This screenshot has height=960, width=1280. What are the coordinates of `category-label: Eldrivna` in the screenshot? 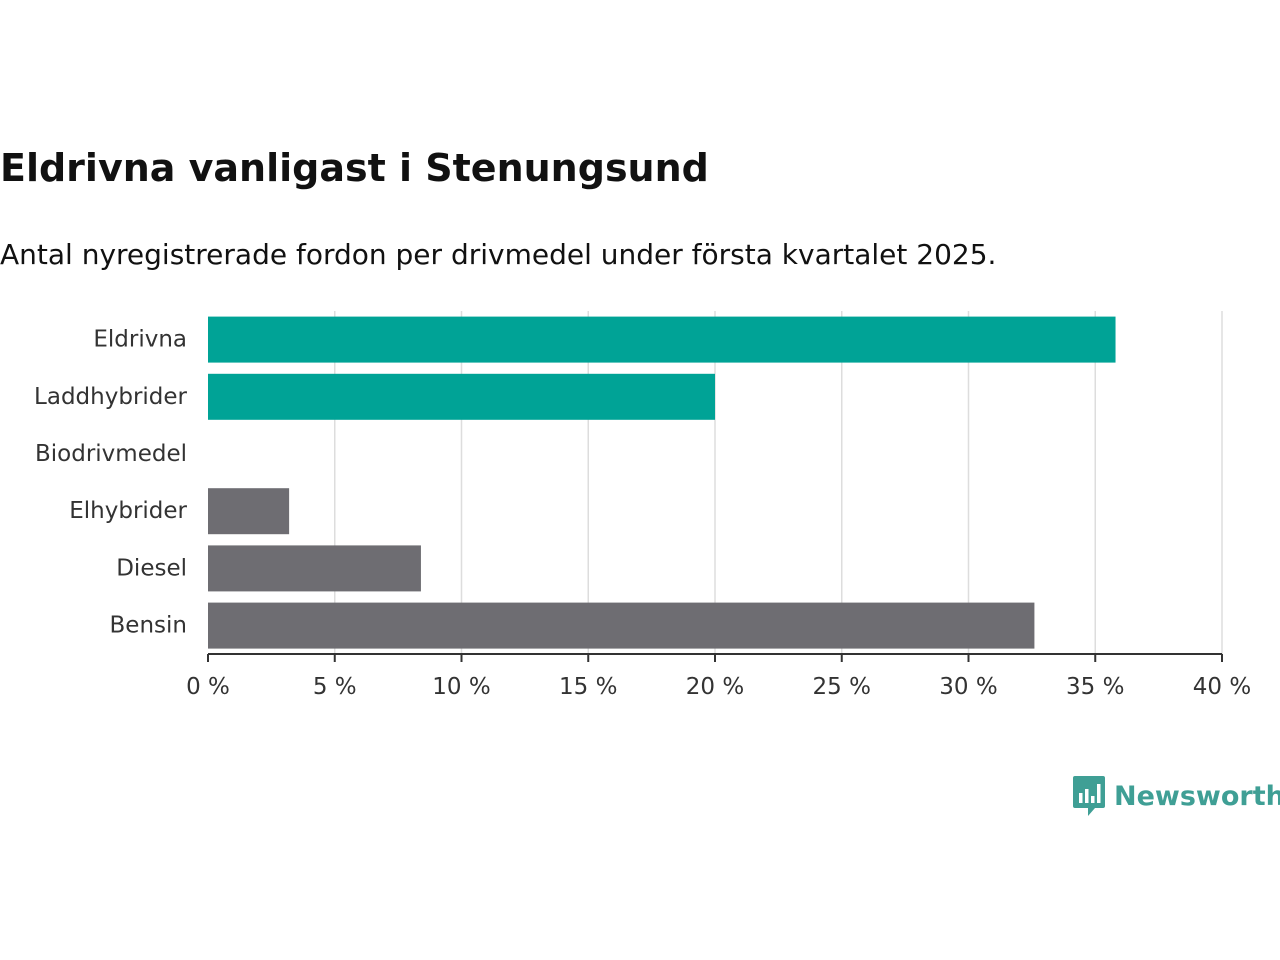 It's located at (140, 340).